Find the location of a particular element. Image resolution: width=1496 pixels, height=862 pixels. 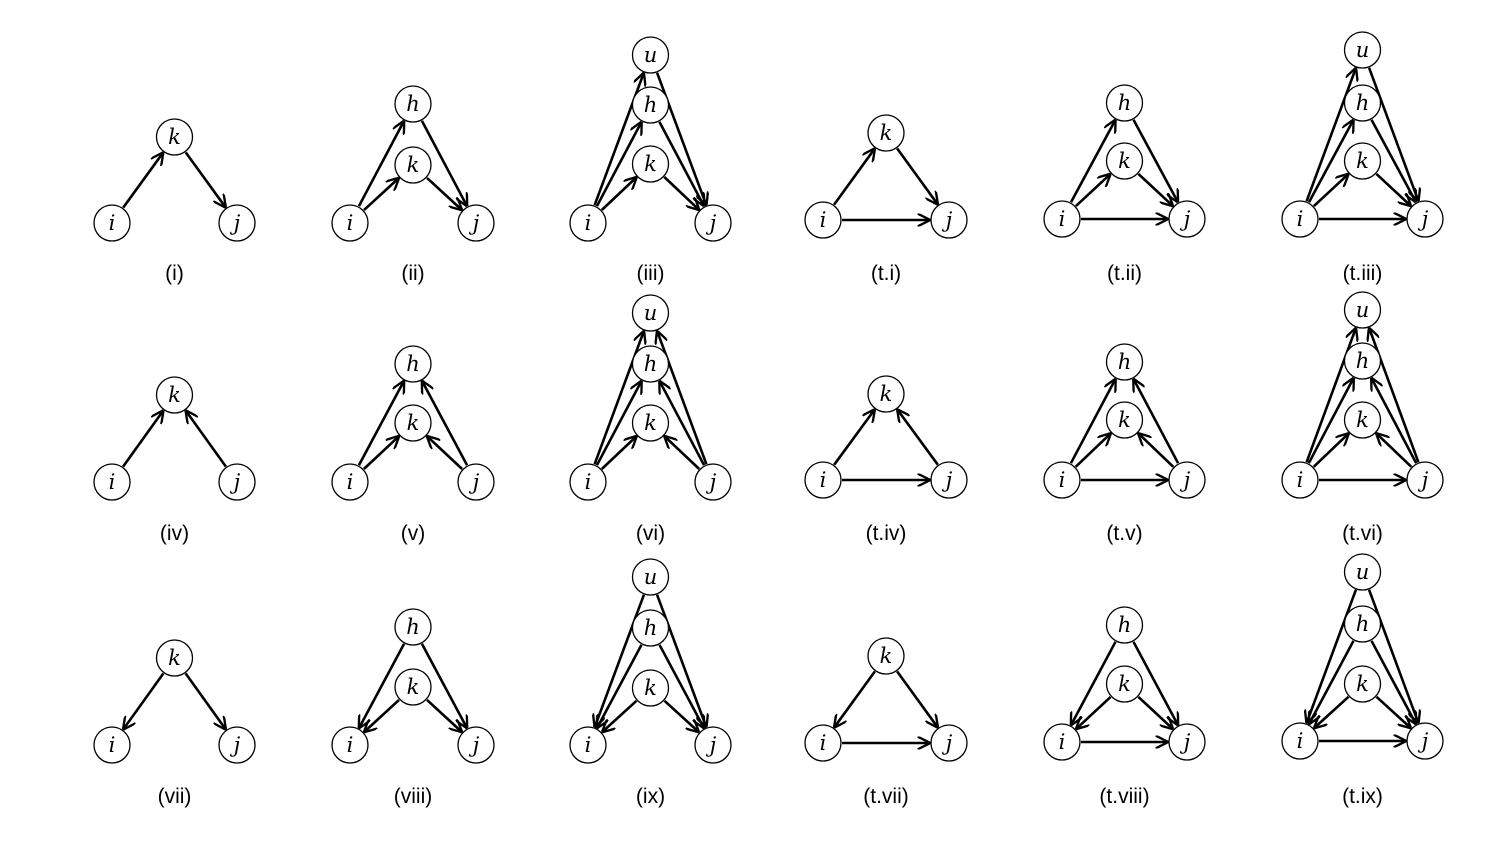

diagram-caption: (t.v) is located at coordinates (1124, 533).